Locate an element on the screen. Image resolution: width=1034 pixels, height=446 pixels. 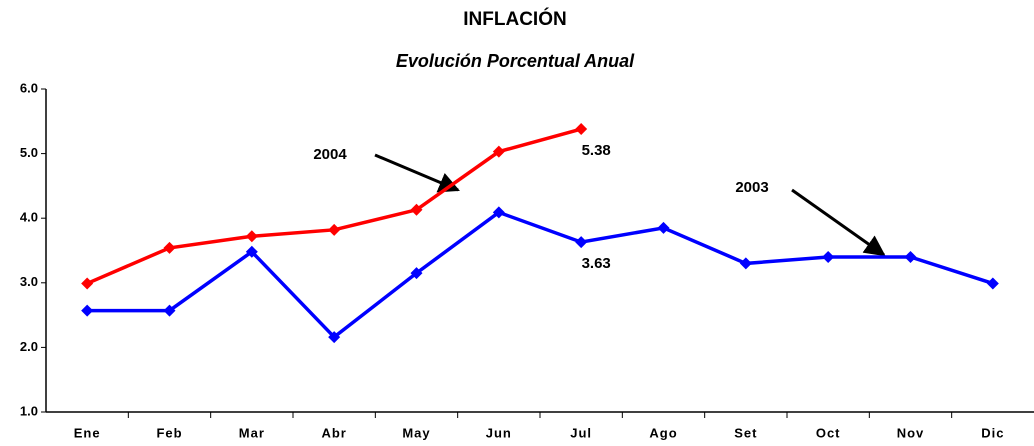
series-annotation: 2003 is located at coordinates (751, 187).